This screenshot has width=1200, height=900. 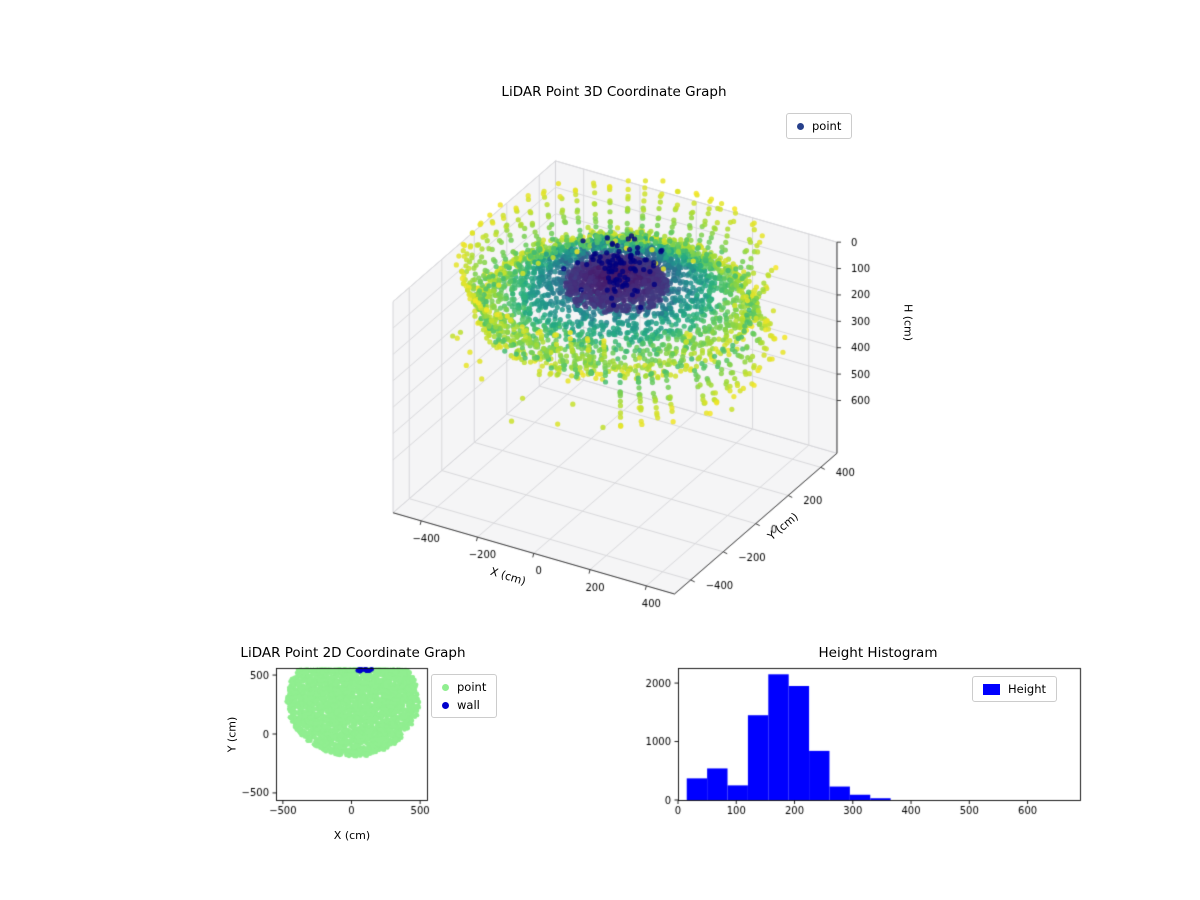 What do you see at coordinates (468, 705) in the screenshot?
I see `legend-label-wall: wall` at bounding box center [468, 705].